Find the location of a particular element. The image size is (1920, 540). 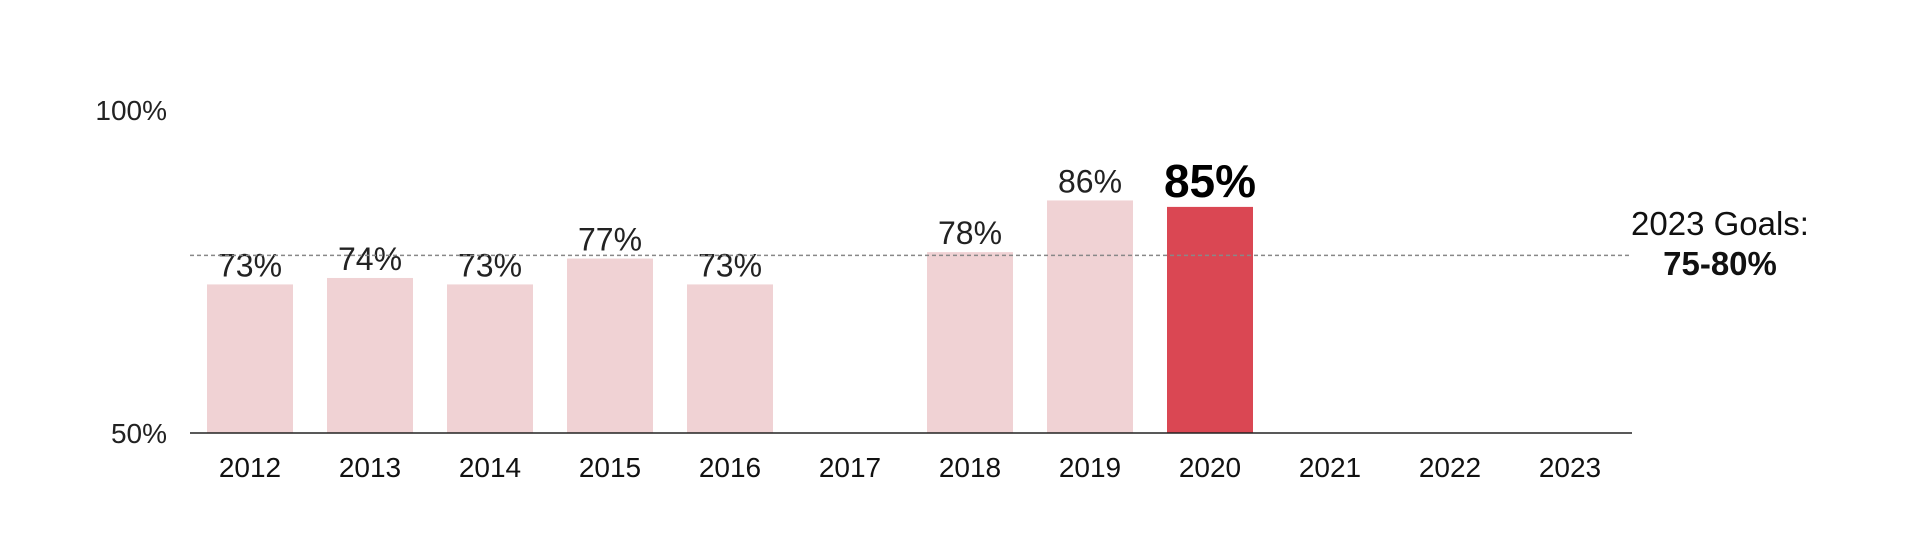

data-label-2019: 86% is located at coordinates (1090, 181).